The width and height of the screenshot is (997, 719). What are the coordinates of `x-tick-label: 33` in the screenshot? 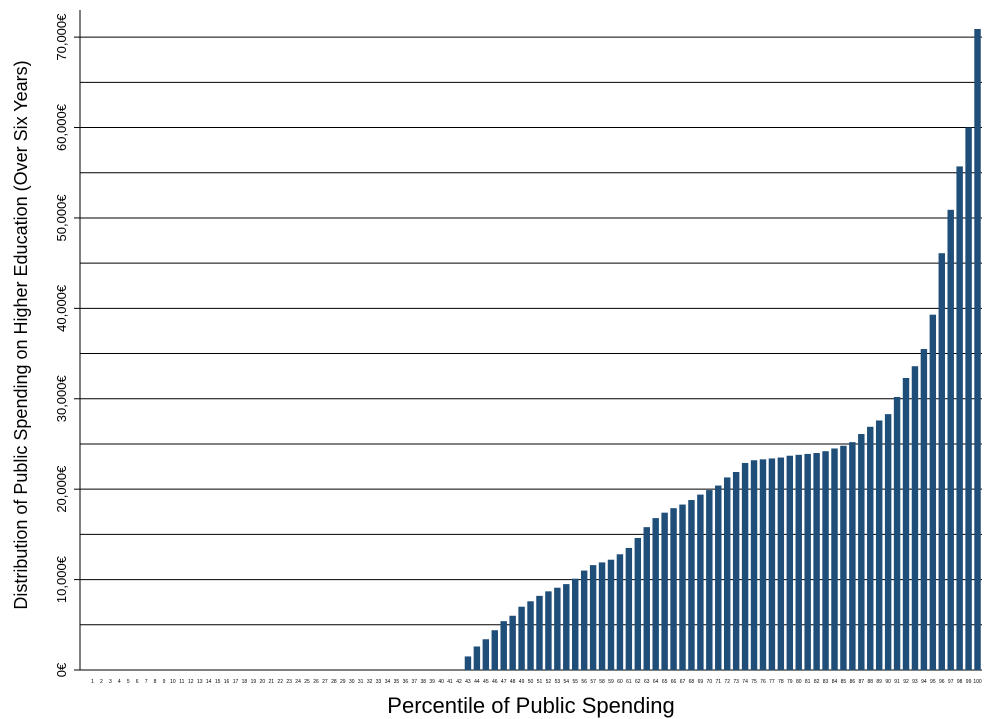 It's located at (379, 682).